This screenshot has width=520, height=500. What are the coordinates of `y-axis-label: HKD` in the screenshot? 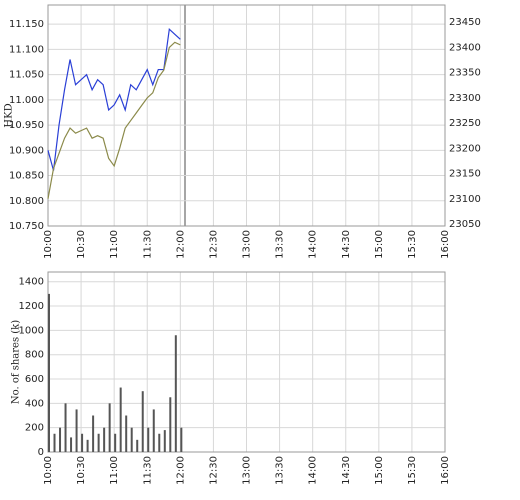 It's located at (9, 115).